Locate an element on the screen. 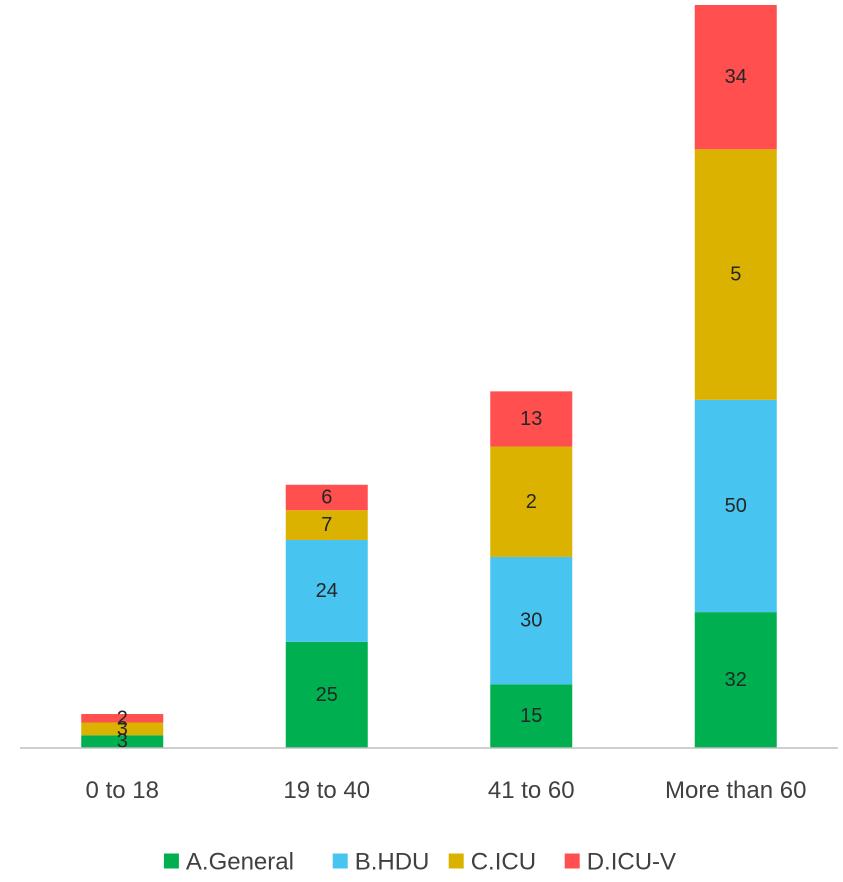 This screenshot has height=882, width=843. data-label: 5 is located at coordinates (735, 275).